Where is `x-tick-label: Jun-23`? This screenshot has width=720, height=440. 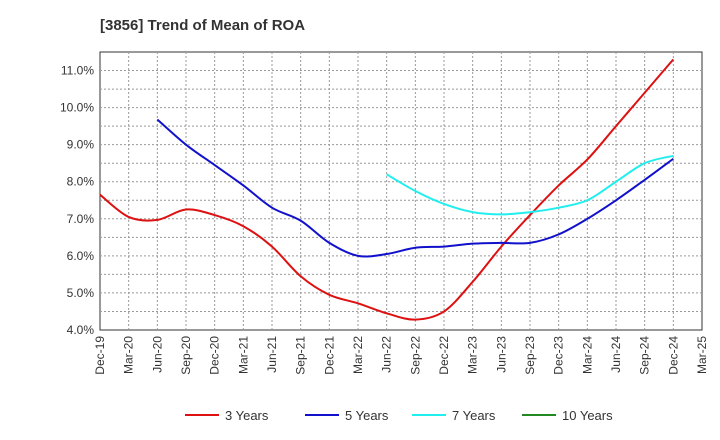
x-tick-label: Jun-23 is located at coordinates (501, 354).